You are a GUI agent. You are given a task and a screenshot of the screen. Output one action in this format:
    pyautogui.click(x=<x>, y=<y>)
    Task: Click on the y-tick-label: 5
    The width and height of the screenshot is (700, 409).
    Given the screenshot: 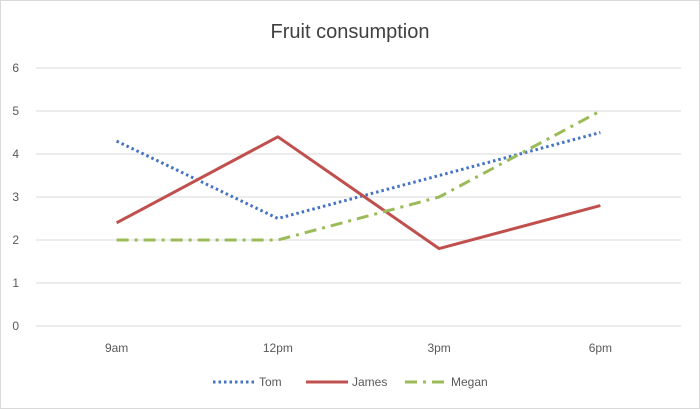 What is the action you would take?
    pyautogui.click(x=15, y=111)
    